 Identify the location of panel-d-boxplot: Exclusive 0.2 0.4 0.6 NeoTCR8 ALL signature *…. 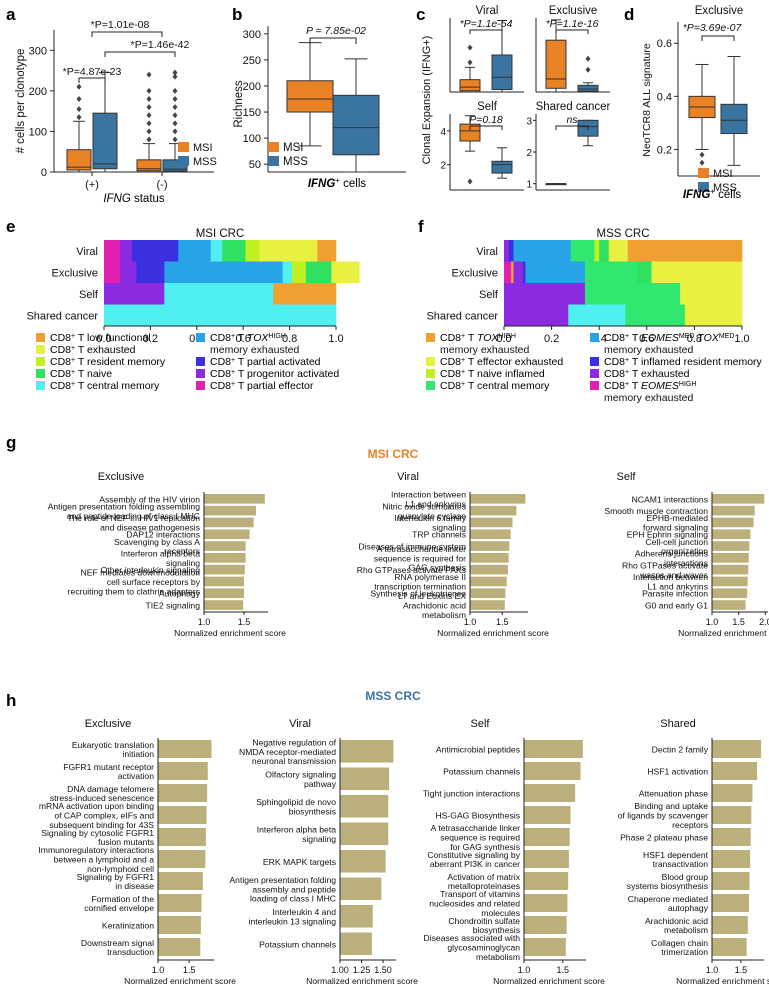
(700, 103).